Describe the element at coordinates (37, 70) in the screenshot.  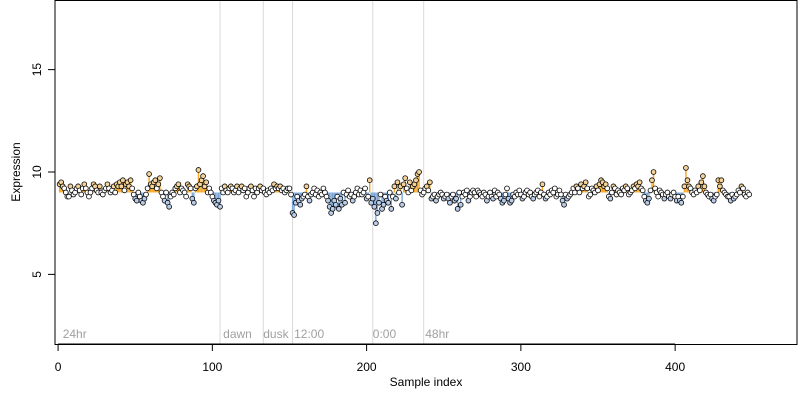
I see `y-tick-label-2: 15` at that location.